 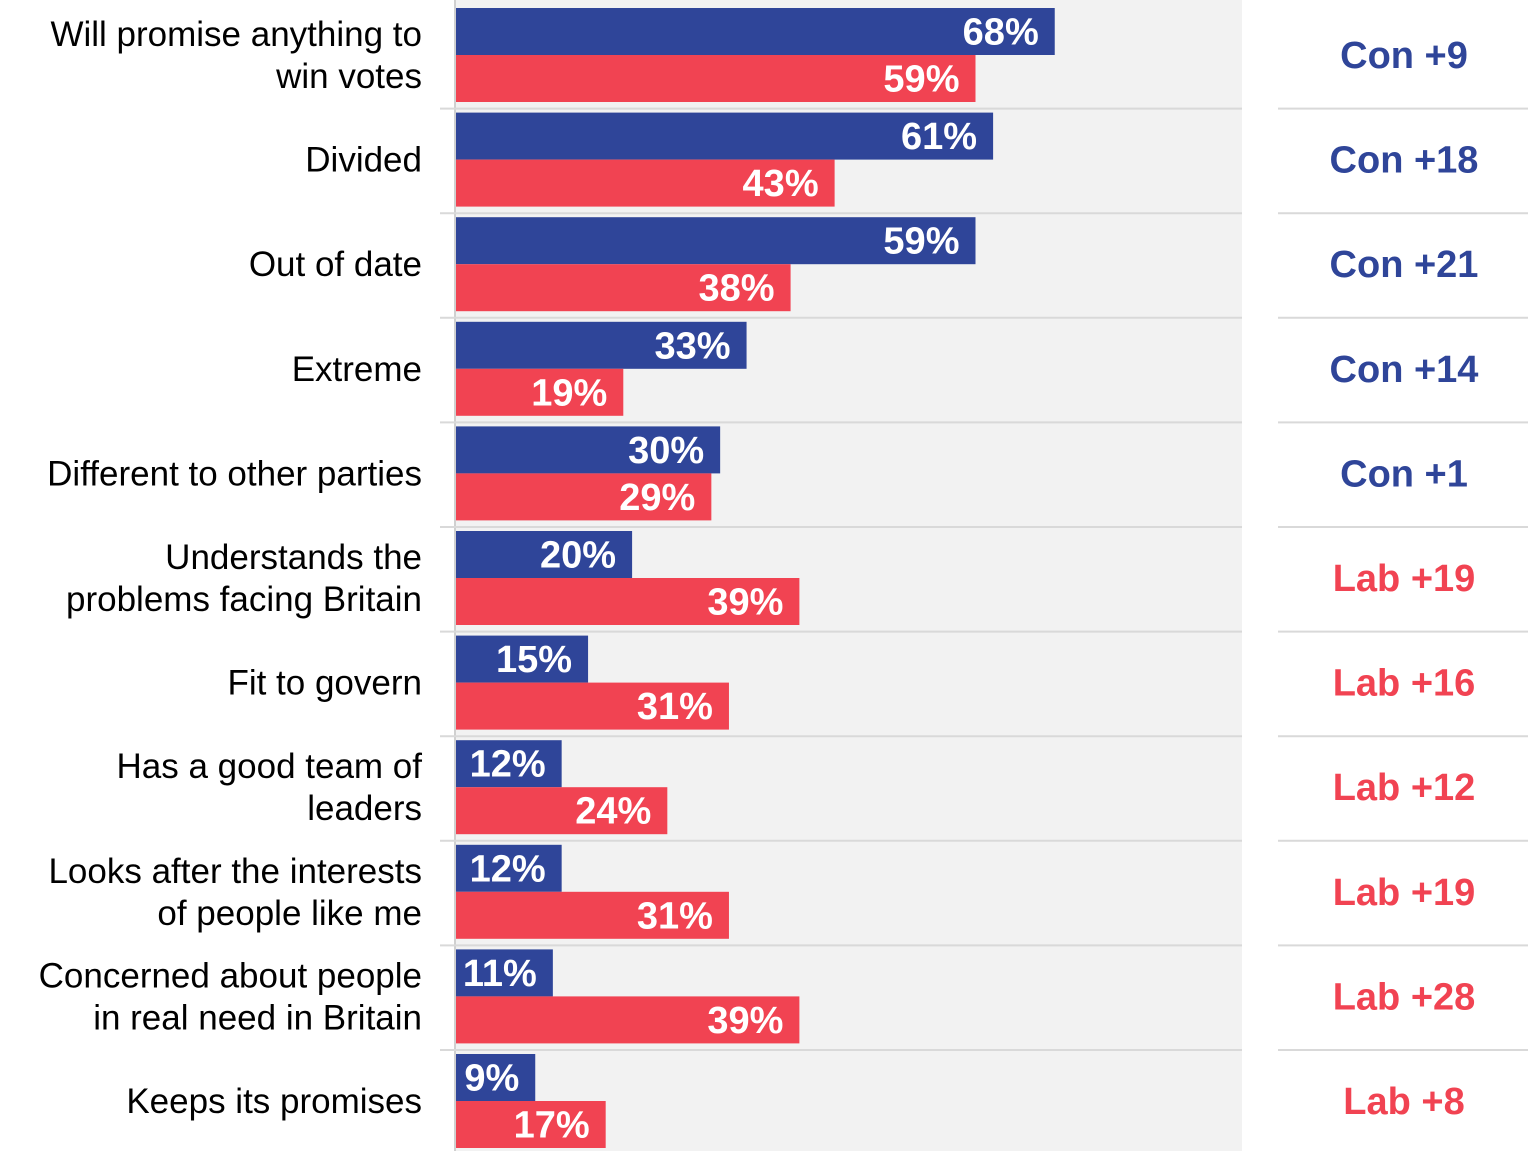 I want to click on data-label: 30%, so click(x=666, y=451).